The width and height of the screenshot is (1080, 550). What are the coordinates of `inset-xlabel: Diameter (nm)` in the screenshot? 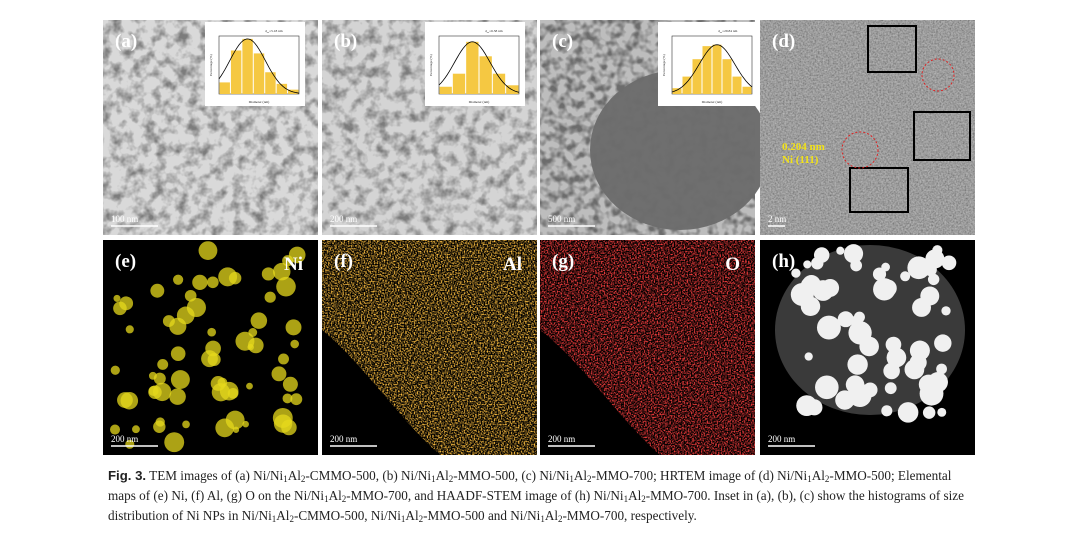 It's located at (713, 102).